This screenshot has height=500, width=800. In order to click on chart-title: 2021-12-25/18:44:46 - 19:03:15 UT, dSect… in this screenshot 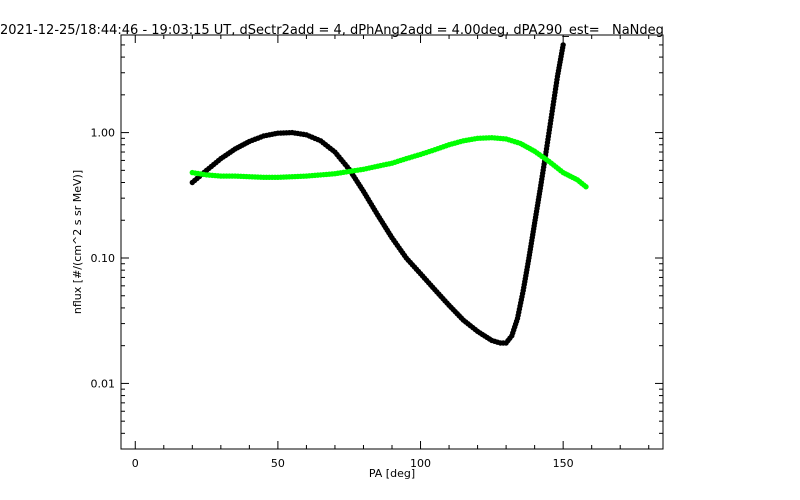, I will do `click(332, 30)`.